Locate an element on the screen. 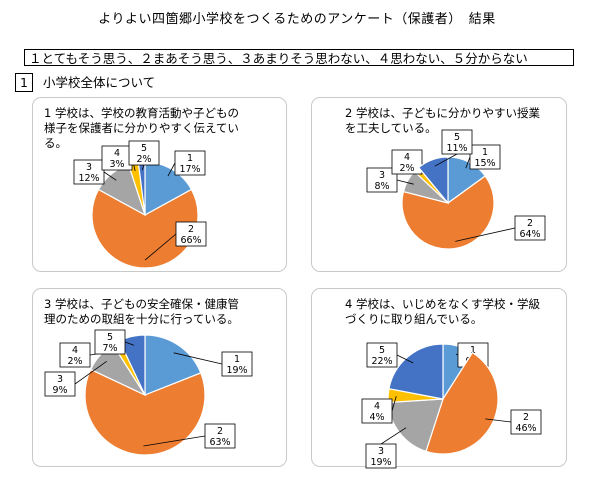  question-text-2: 2 学校は、子どもに分かりやすい授業 を工夫している。 is located at coordinates (442, 120).